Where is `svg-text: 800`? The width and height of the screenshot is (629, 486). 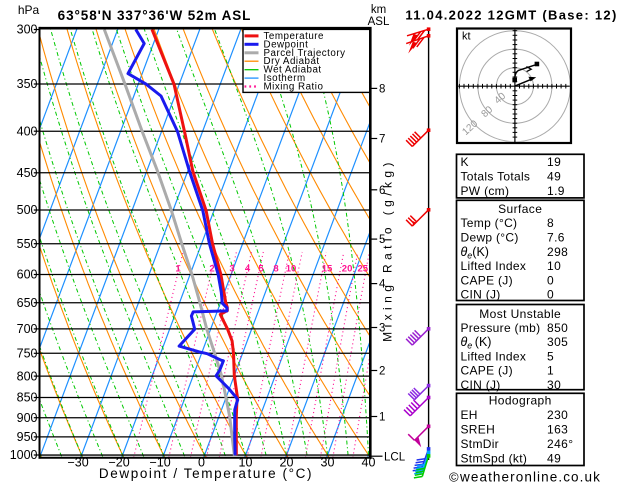 svg-text: 800 is located at coordinates (27, 376).